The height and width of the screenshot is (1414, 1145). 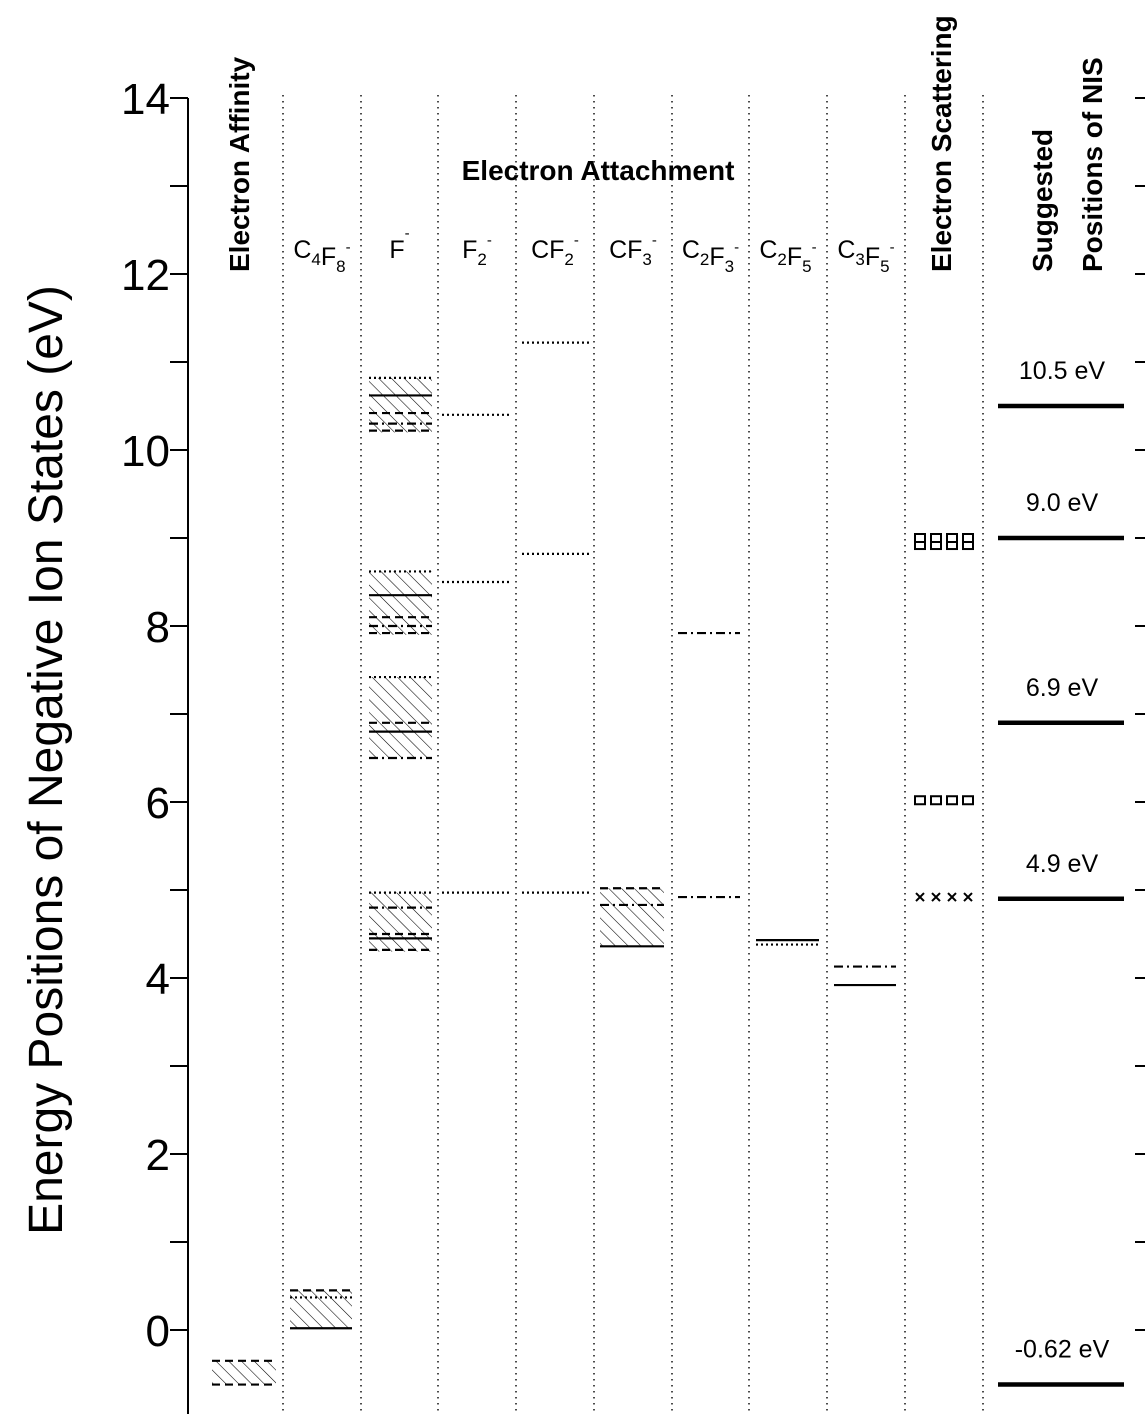 I want to click on column-label-nis: Positions of NIS, so click(x=1092, y=164).